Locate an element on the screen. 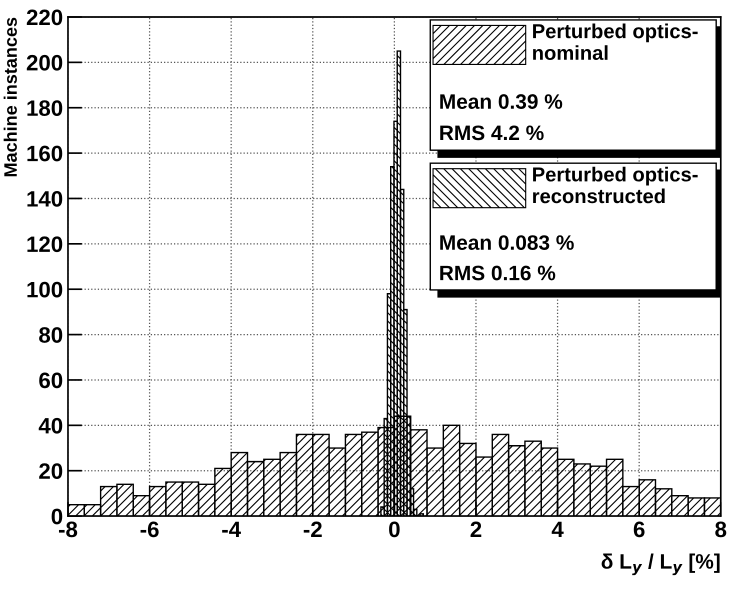 This screenshot has width=731, height=598. y-axis-title: Machine instances is located at coordinates (10, 97).